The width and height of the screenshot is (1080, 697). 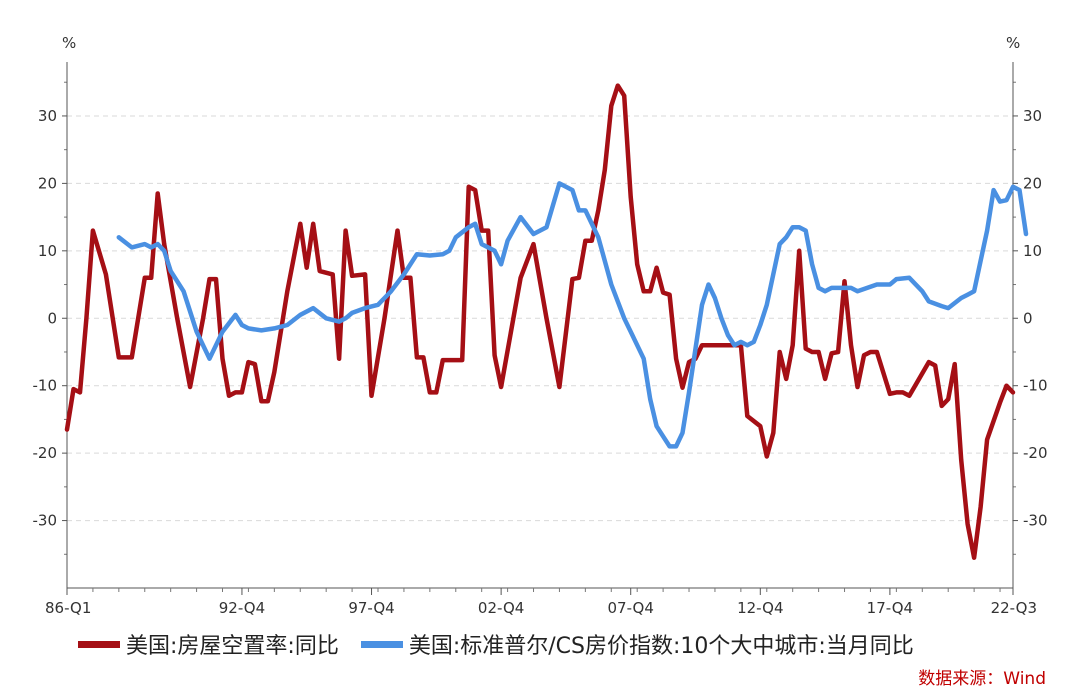 What do you see at coordinates (69, 43) in the screenshot?
I see `left-axis-unit-label: %` at bounding box center [69, 43].